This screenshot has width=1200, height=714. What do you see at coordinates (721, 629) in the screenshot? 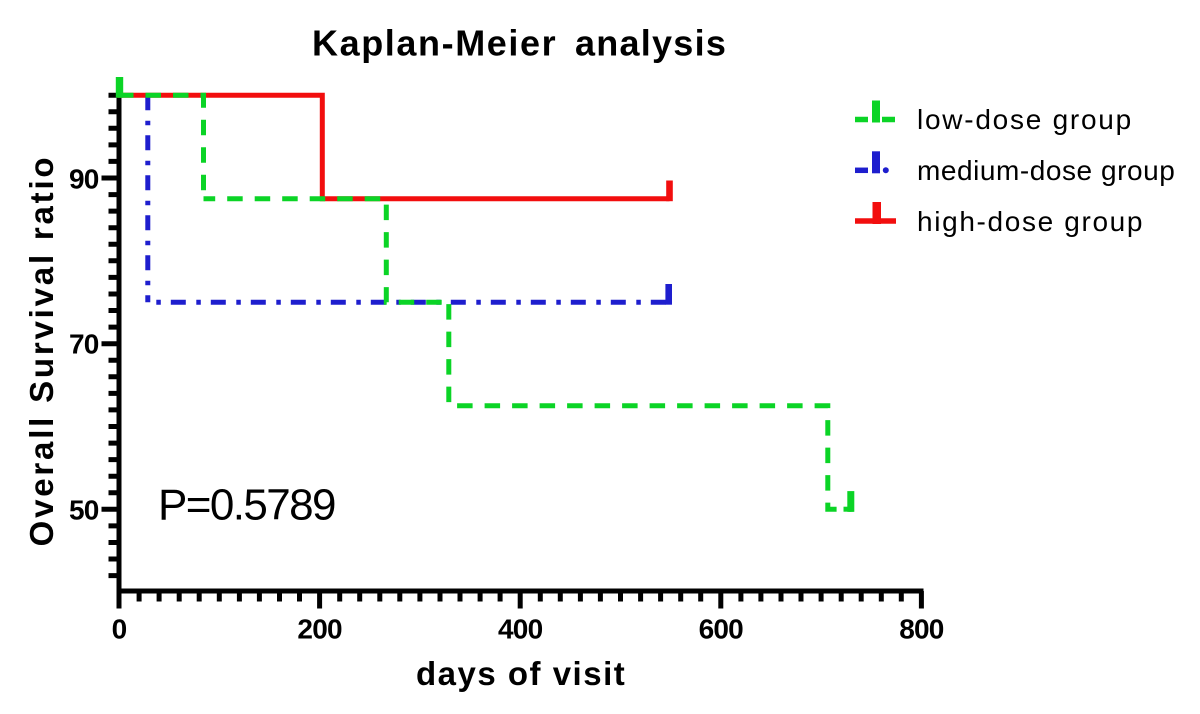
I see `svg-text: 600` at bounding box center [721, 629].